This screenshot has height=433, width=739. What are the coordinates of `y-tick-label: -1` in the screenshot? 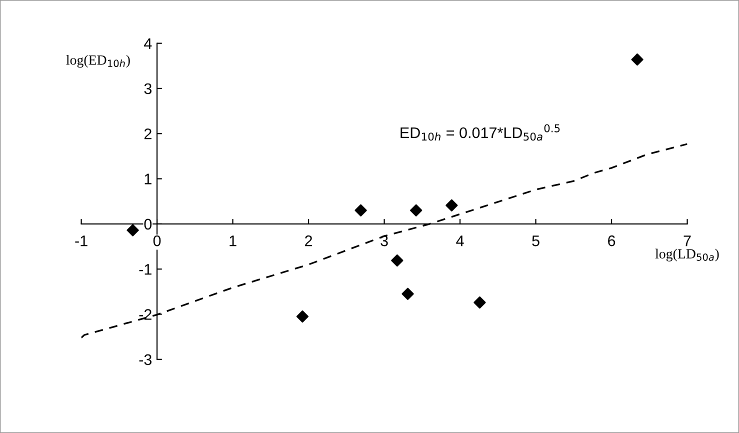 It's located at (145, 269).